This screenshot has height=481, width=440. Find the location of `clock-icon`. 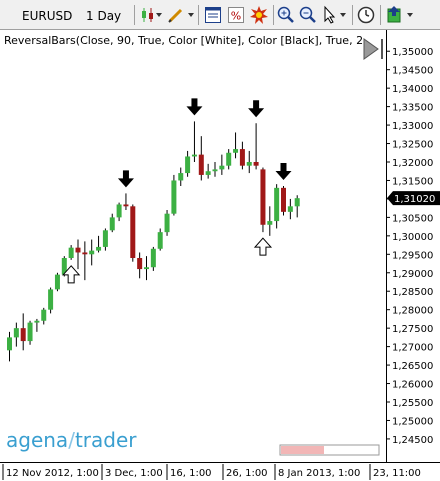

clock-icon is located at coordinates (366, 15).